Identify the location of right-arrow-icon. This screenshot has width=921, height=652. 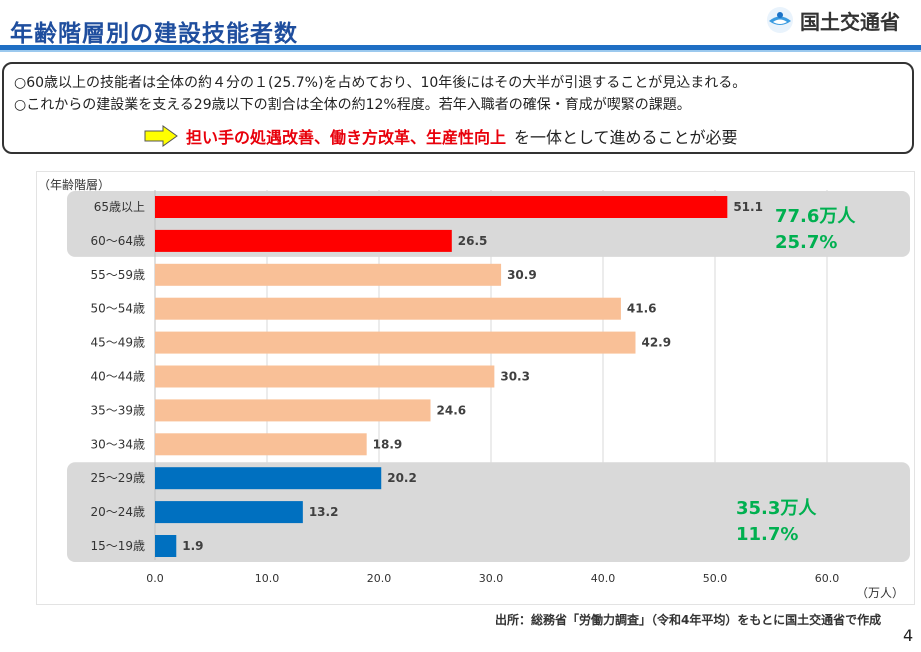
(161, 136).